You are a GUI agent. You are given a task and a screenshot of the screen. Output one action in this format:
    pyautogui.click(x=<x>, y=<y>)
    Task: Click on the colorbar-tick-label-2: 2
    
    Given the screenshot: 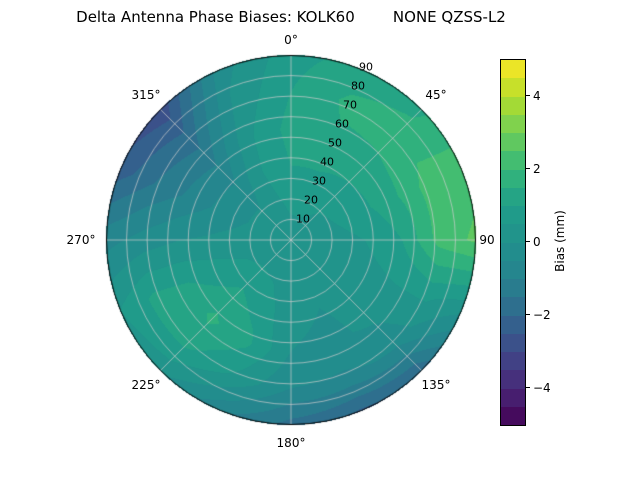 What is the action you would take?
    pyautogui.click(x=537, y=169)
    